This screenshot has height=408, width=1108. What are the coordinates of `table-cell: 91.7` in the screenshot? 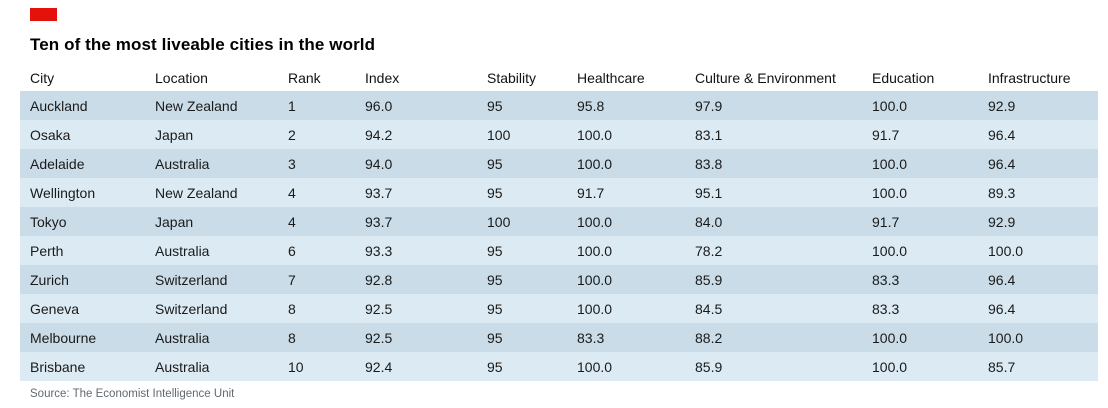 It's located at (886, 134).